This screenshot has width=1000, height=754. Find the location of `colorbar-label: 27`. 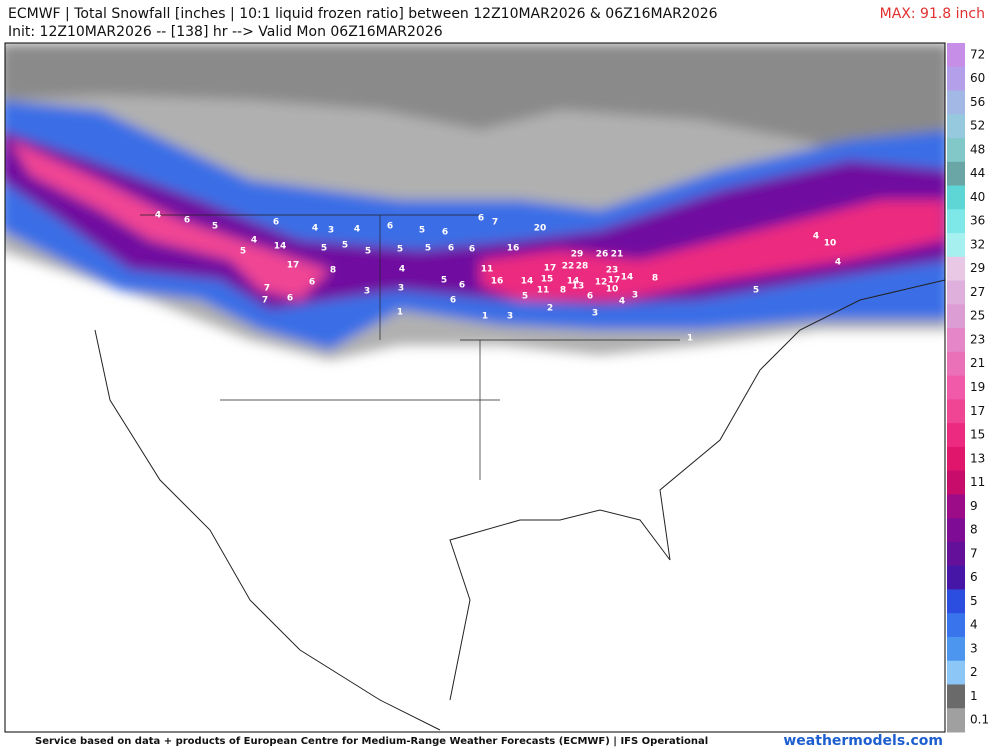

colorbar-label: 27 is located at coordinates (977, 292).